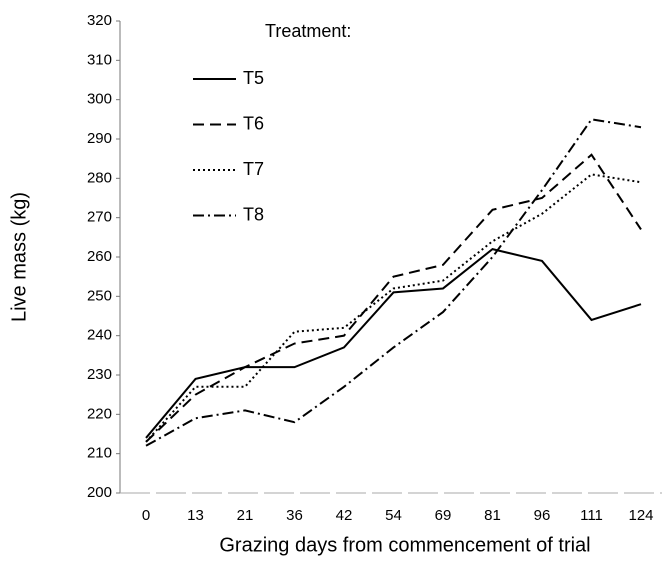 This screenshot has height=565, width=662. What do you see at coordinates (99, 295) in the screenshot?
I see `y-tick-label: 250` at bounding box center [99, 295].